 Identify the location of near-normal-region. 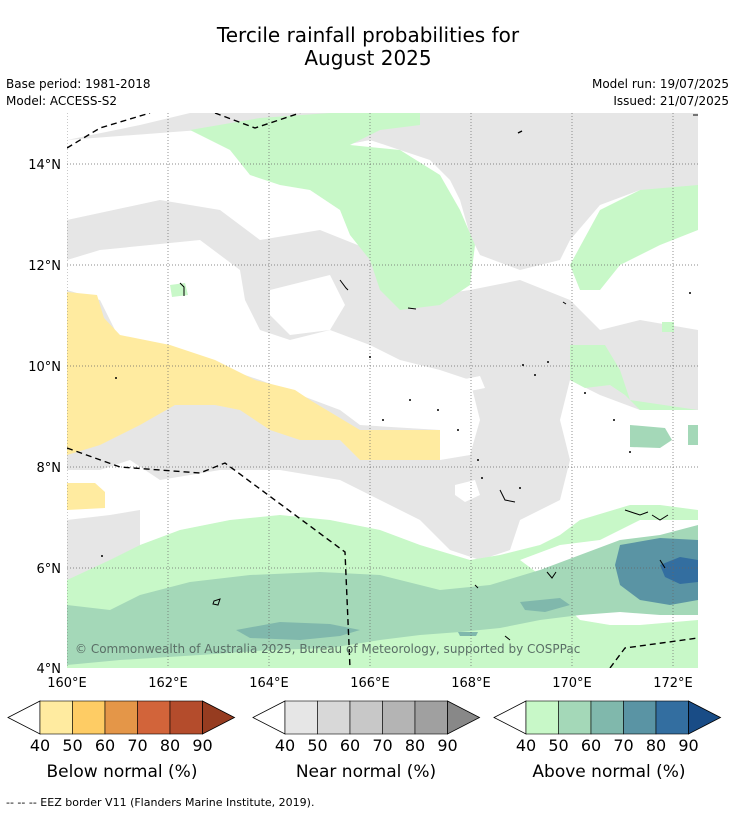
(103, 547).